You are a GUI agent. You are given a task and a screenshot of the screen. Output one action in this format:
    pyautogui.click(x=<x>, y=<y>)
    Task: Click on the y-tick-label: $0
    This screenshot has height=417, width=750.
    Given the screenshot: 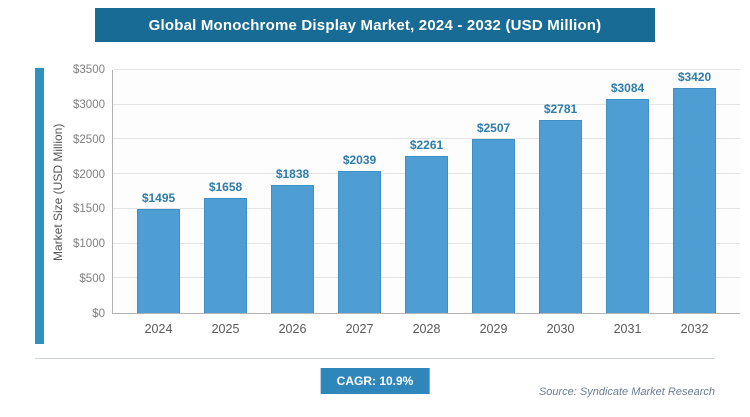 What is the action you would take?
    pyautogui.click(x=98, y=314)
    